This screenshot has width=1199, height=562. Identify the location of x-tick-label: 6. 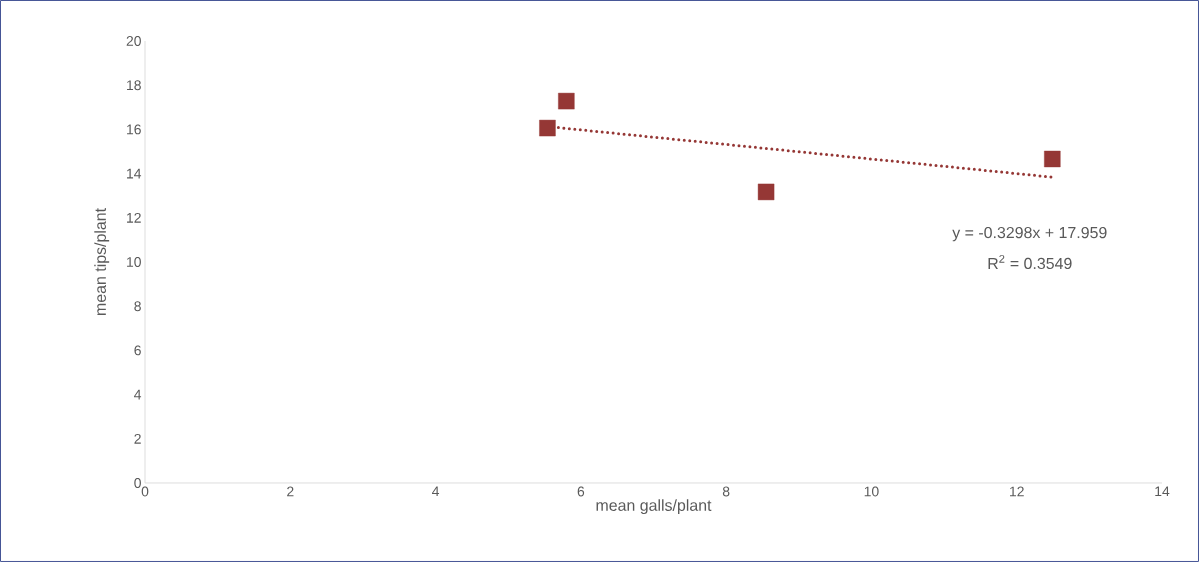
(581, 491).